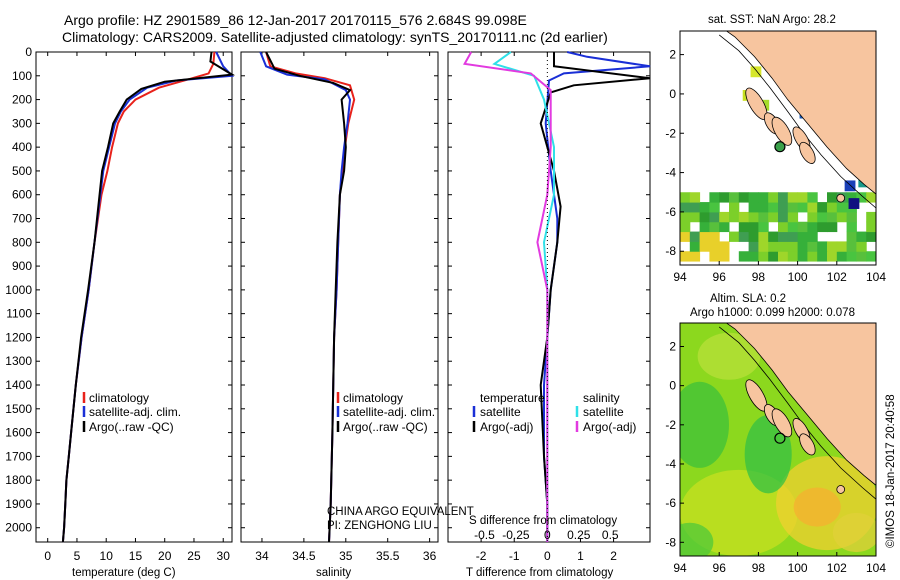 This screenshot has height=580, width=900. What do you see at coordinates (512, 398) in the screenshot?
I see `diff-legend-title-temperature: temperature` at bounding box center [512, 398].